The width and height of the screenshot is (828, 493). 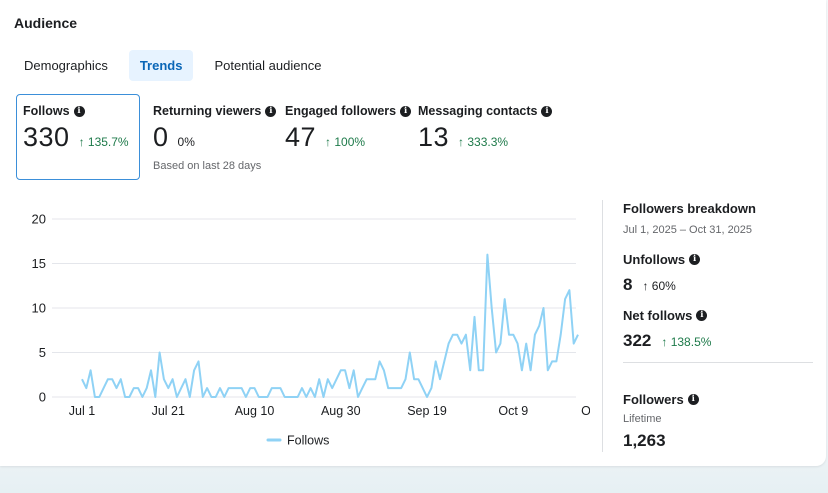 I want to click on x-tick-label: Aug 30, so click(x=341, y=411).